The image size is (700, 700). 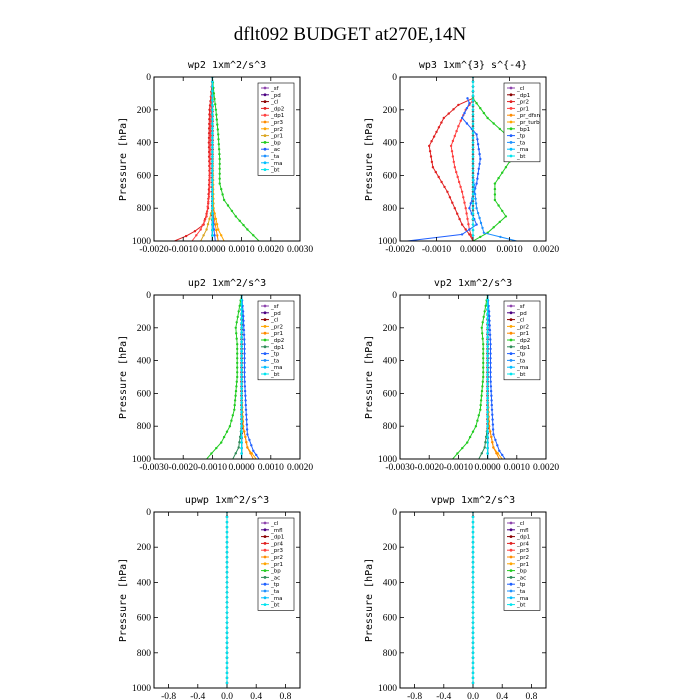 I want to click on legend-entry: _ma, so click(x=276, y=368).